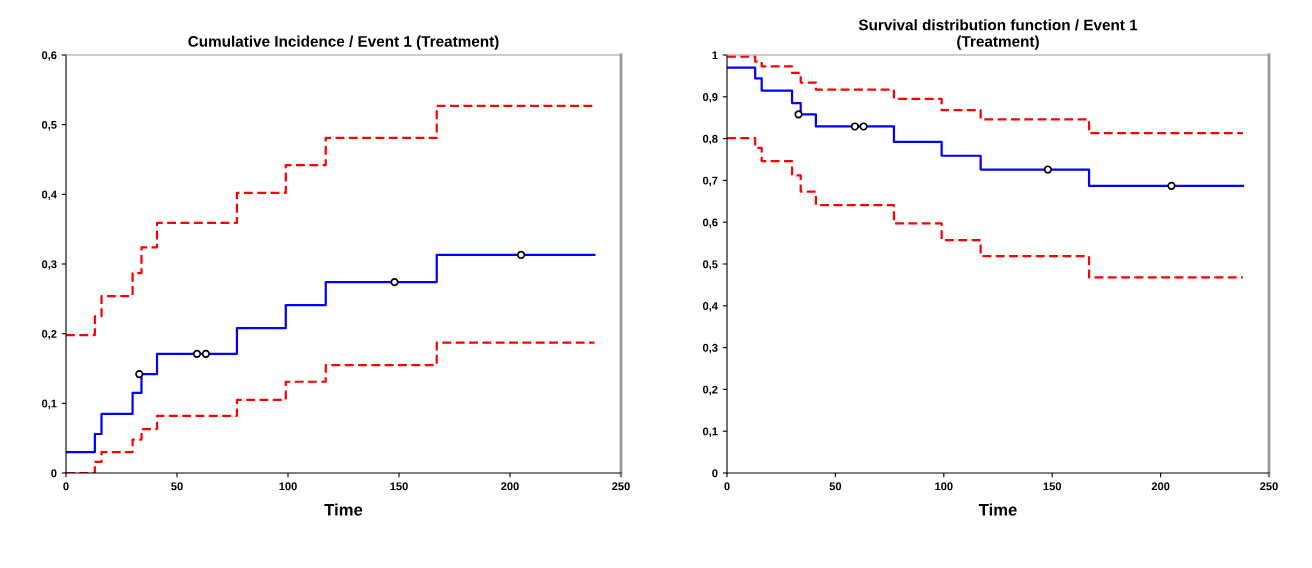  What do you see at coordinates (715, 55) in the screenshot?
I see `y-tick-label: 1` at bounding box center [715, 55].